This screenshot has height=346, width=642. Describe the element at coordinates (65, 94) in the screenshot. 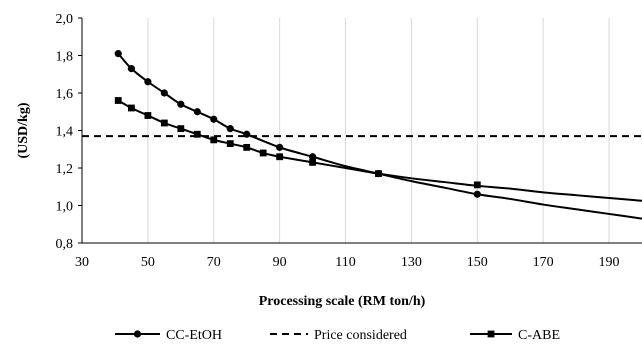

I see `y-tick-label: 1,6` at that location.